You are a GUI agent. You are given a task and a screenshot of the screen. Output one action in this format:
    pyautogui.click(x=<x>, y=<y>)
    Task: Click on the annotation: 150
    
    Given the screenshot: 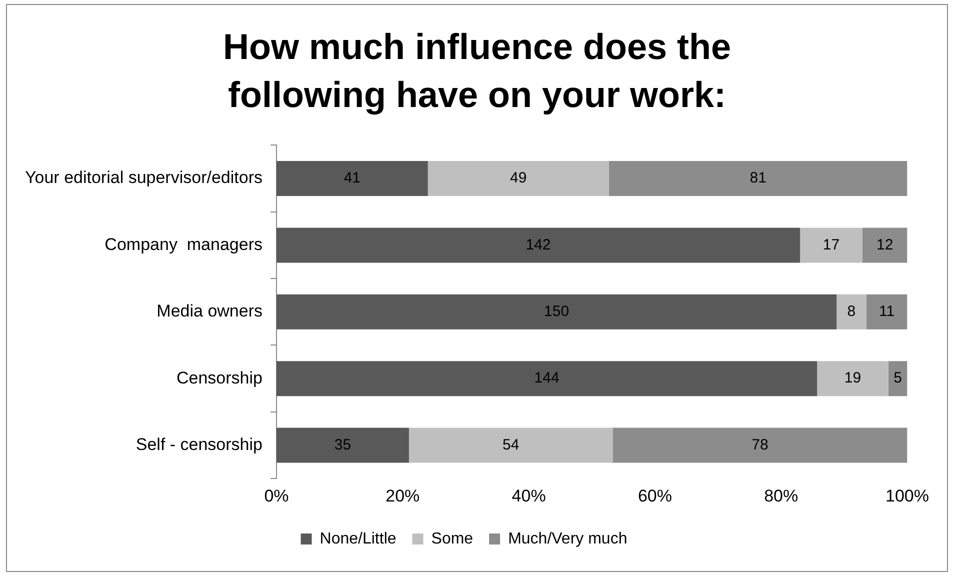 What is the action you would take?
    pyautogui.click(x=557, y=311)
    